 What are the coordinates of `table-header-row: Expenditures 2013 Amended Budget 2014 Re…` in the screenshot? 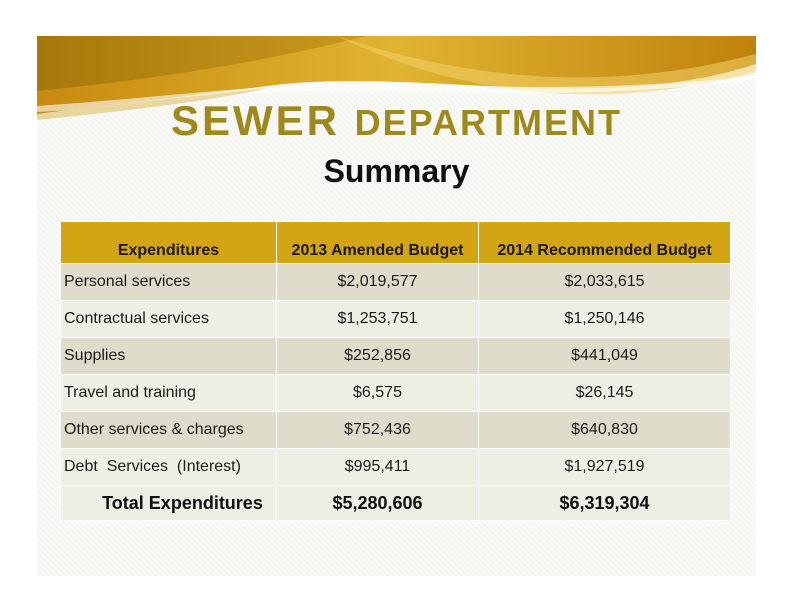 It's located at (395, 242).